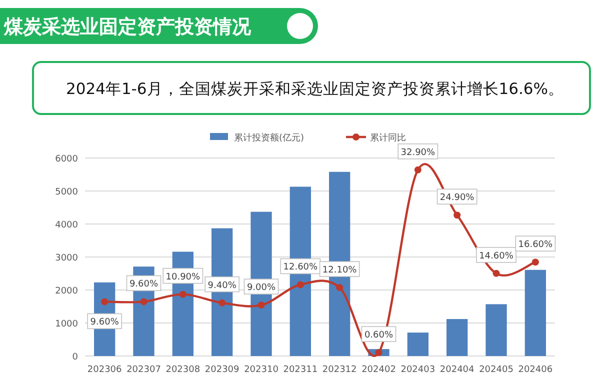 This screenshot has height=381, width=600. What do you see at coordinates (496, 256) in the screenshot?
I see `data-label: 14.60%` at bounding box center [496, 256].